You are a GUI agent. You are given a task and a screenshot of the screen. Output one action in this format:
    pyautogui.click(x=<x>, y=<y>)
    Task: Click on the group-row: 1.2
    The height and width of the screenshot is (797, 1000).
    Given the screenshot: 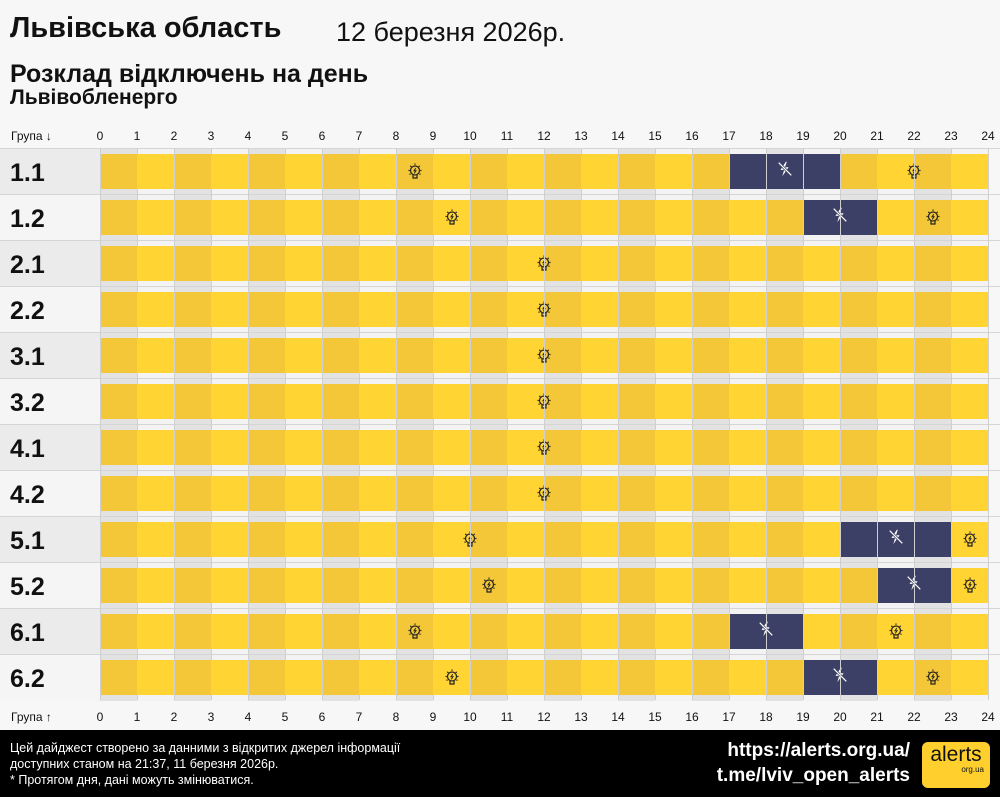 What is the action you would take?
    pyautogui.click(x=500, y=217)
    